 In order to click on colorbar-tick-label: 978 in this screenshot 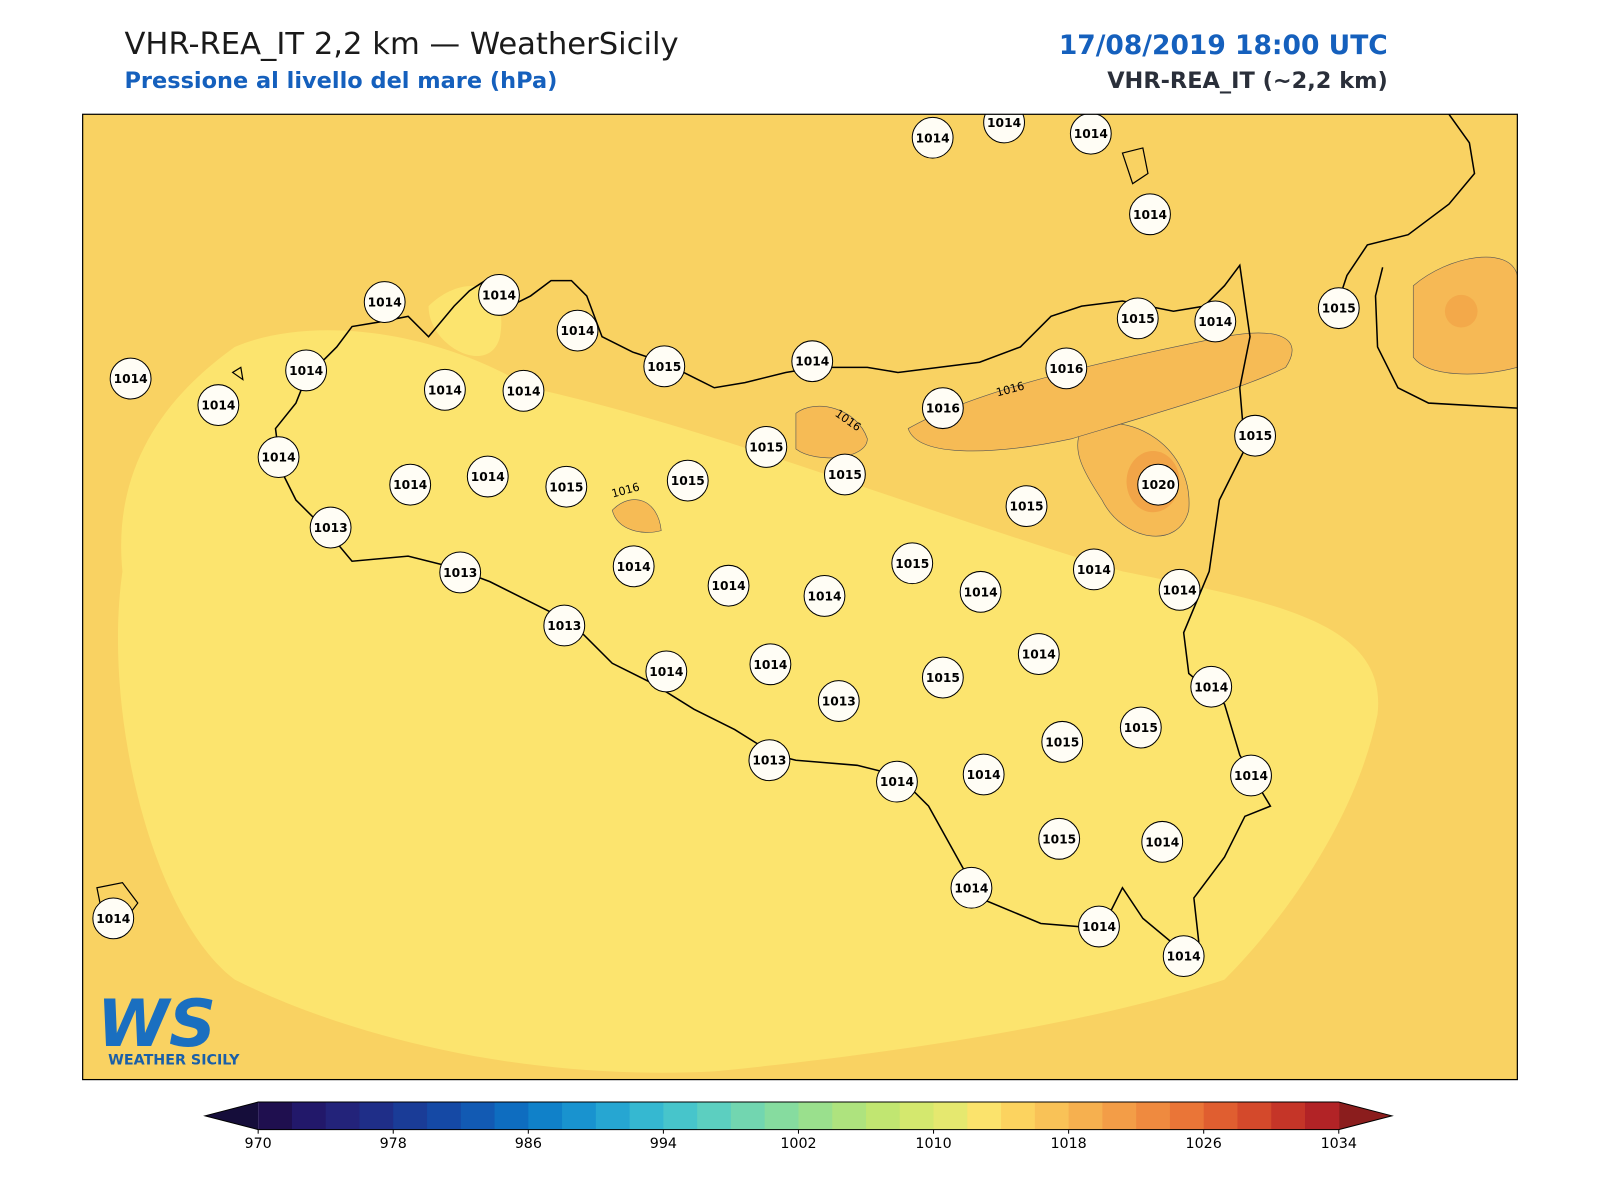, I will do `click(393, 1144)`.